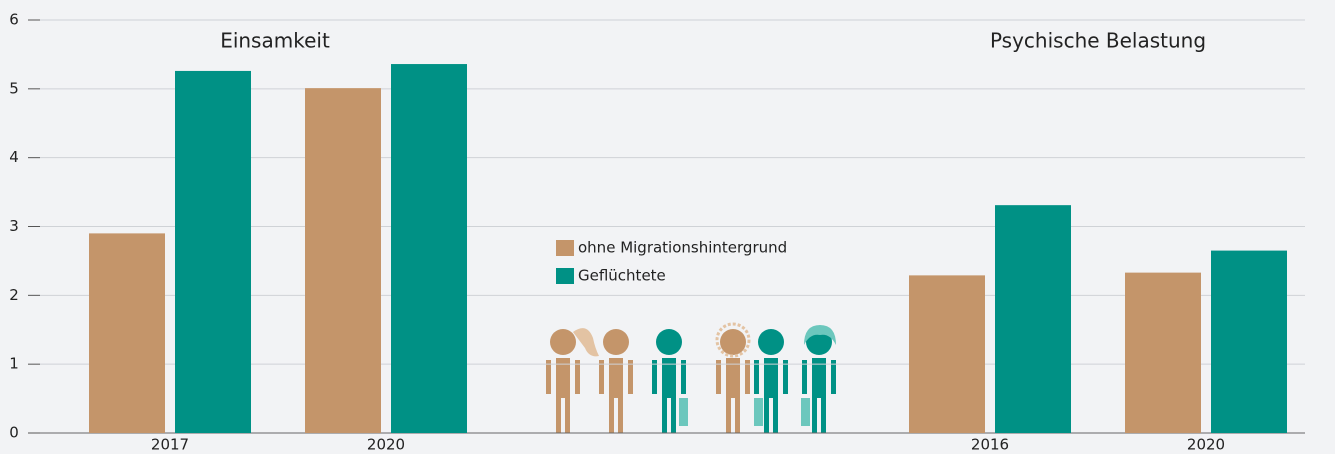 This screenshot has height=454, width=1335. Describe the element at coordinates (14, 295) in the screenshot. I see `y-tick-label: 2` at that location.